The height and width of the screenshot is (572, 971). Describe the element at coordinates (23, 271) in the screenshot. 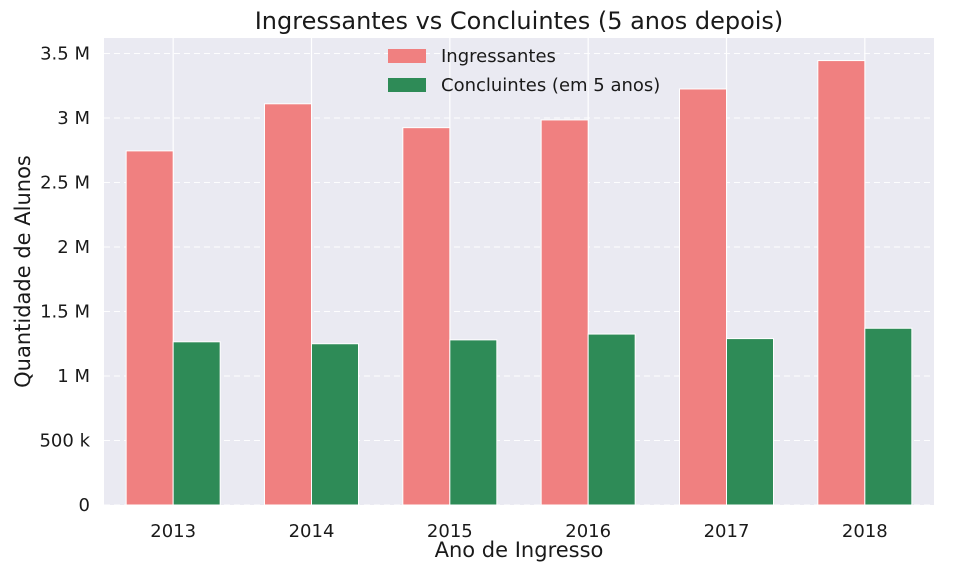

I see `y-axis-label: Quantidade de Alunos` at that location.